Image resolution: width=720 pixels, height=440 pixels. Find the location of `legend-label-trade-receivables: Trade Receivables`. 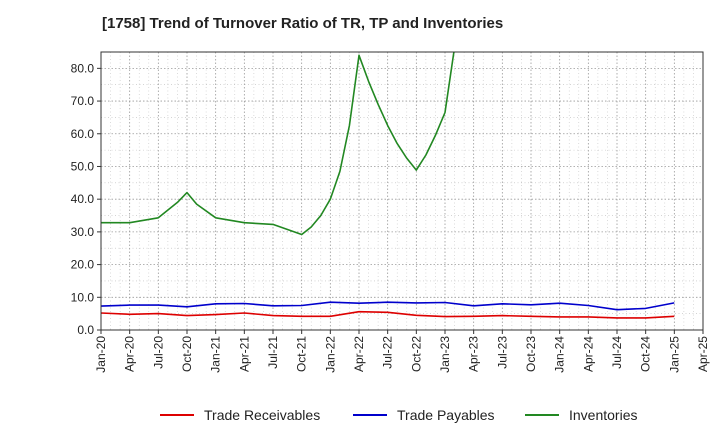

legend-label-trade-receivables: Trade Receivables is located at coordinates (262, 415).